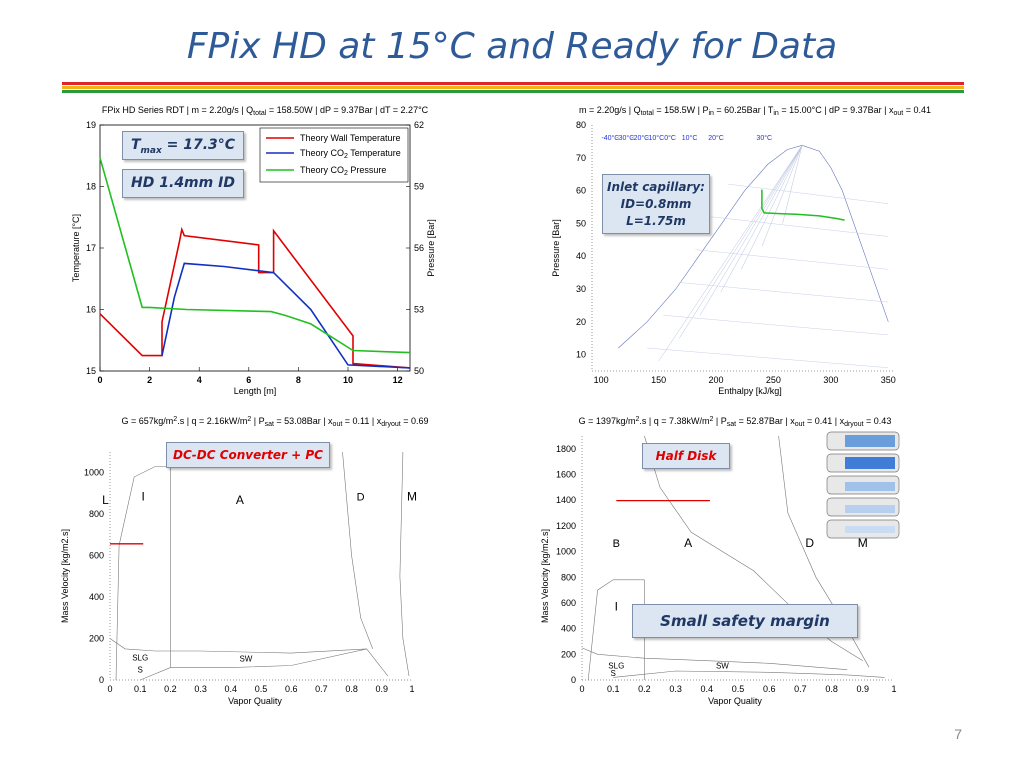  I want to click on flowmap-x-tick-label: 0.5, so click(261, 689).